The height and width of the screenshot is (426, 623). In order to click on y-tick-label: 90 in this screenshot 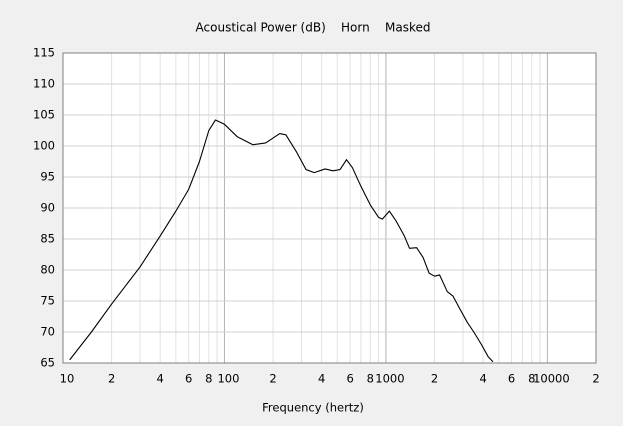, I will do `click(47, 208)`.